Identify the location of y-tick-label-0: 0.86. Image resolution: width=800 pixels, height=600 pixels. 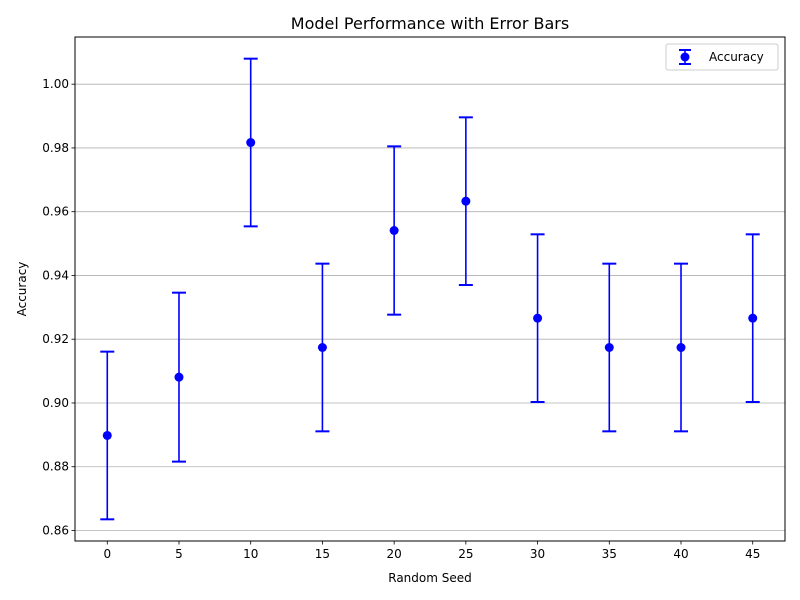
(55, 530).